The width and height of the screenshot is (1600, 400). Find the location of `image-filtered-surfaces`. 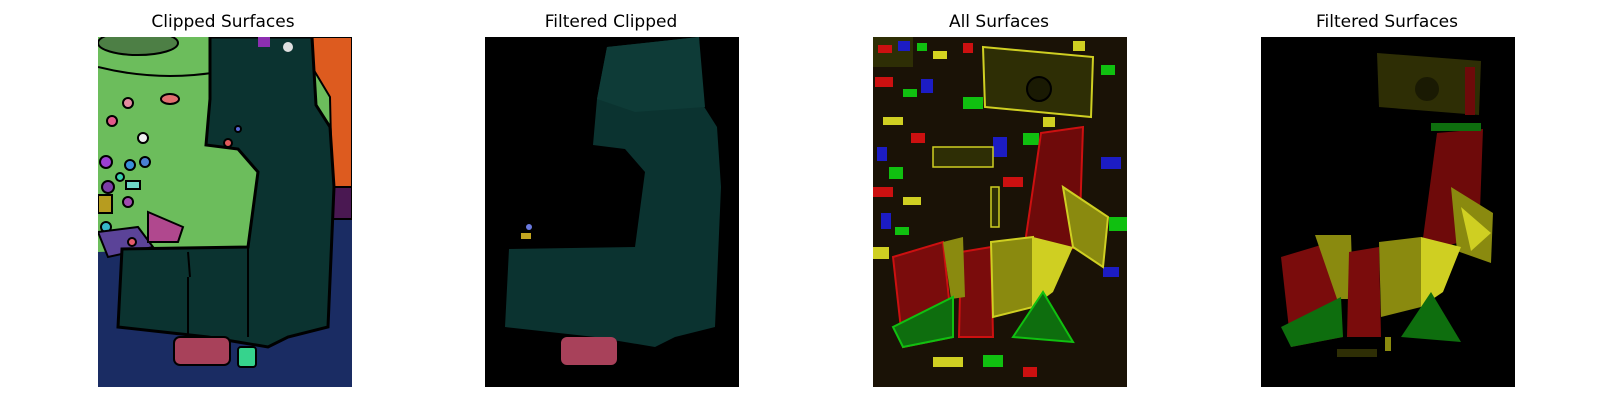

image-filtered-surfaces is located at coordinates (1388, 212).